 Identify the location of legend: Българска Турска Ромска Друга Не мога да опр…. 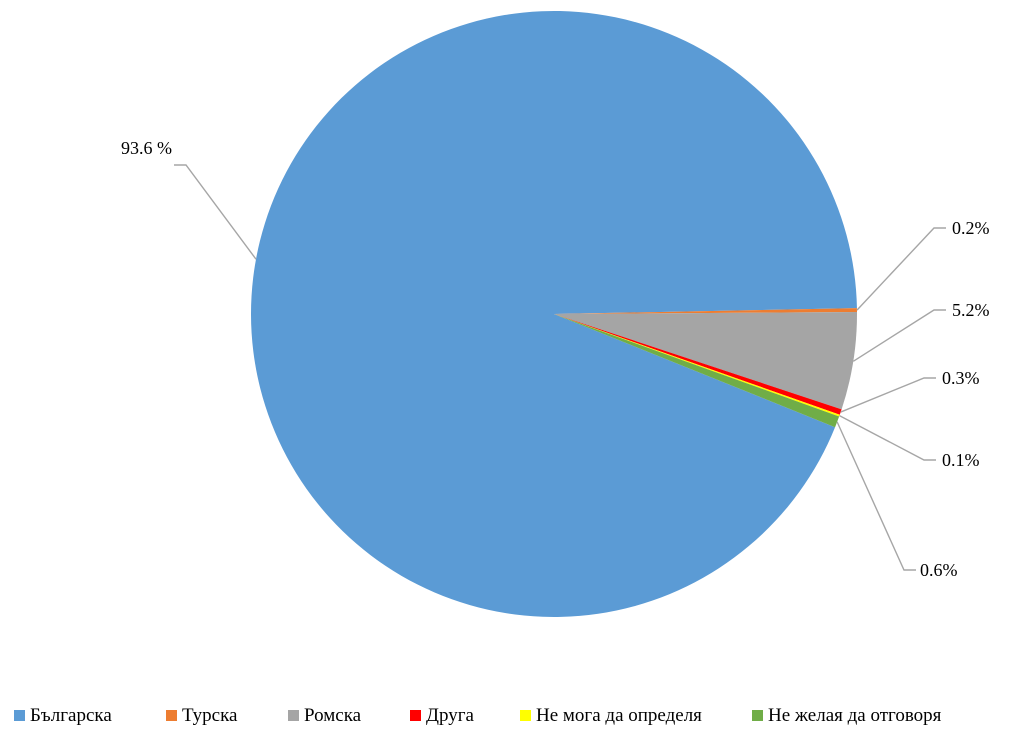
(478, 715).